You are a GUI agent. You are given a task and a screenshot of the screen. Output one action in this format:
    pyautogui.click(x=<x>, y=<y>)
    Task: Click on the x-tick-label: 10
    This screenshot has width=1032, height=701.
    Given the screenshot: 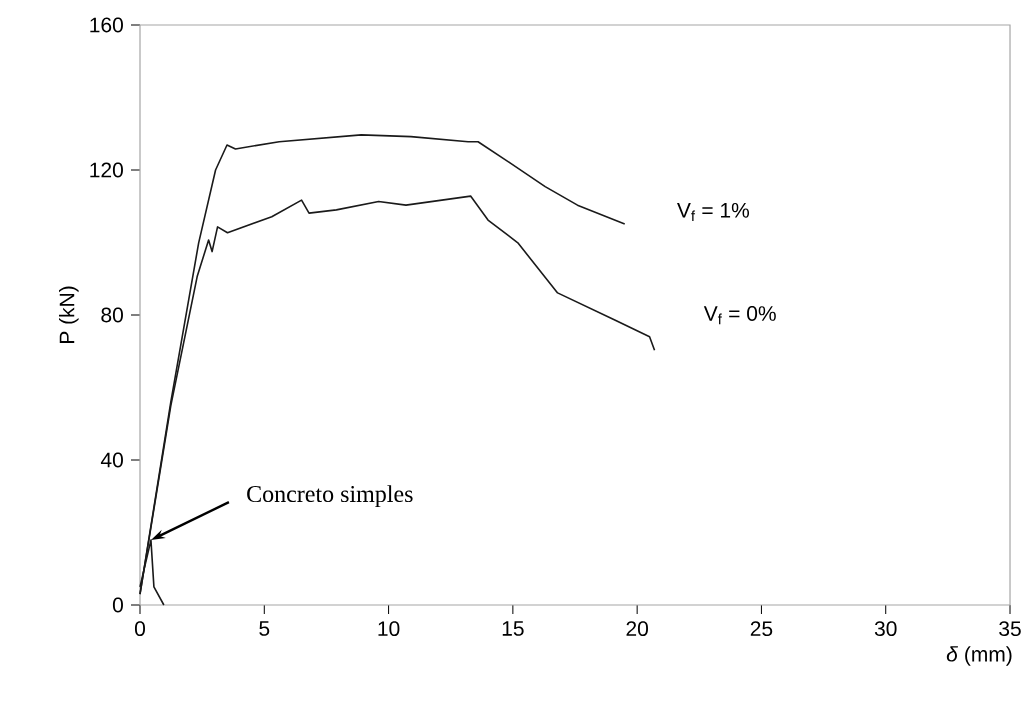 What is the action you would take?
    pyautogui.click(x=389, y=629)
    